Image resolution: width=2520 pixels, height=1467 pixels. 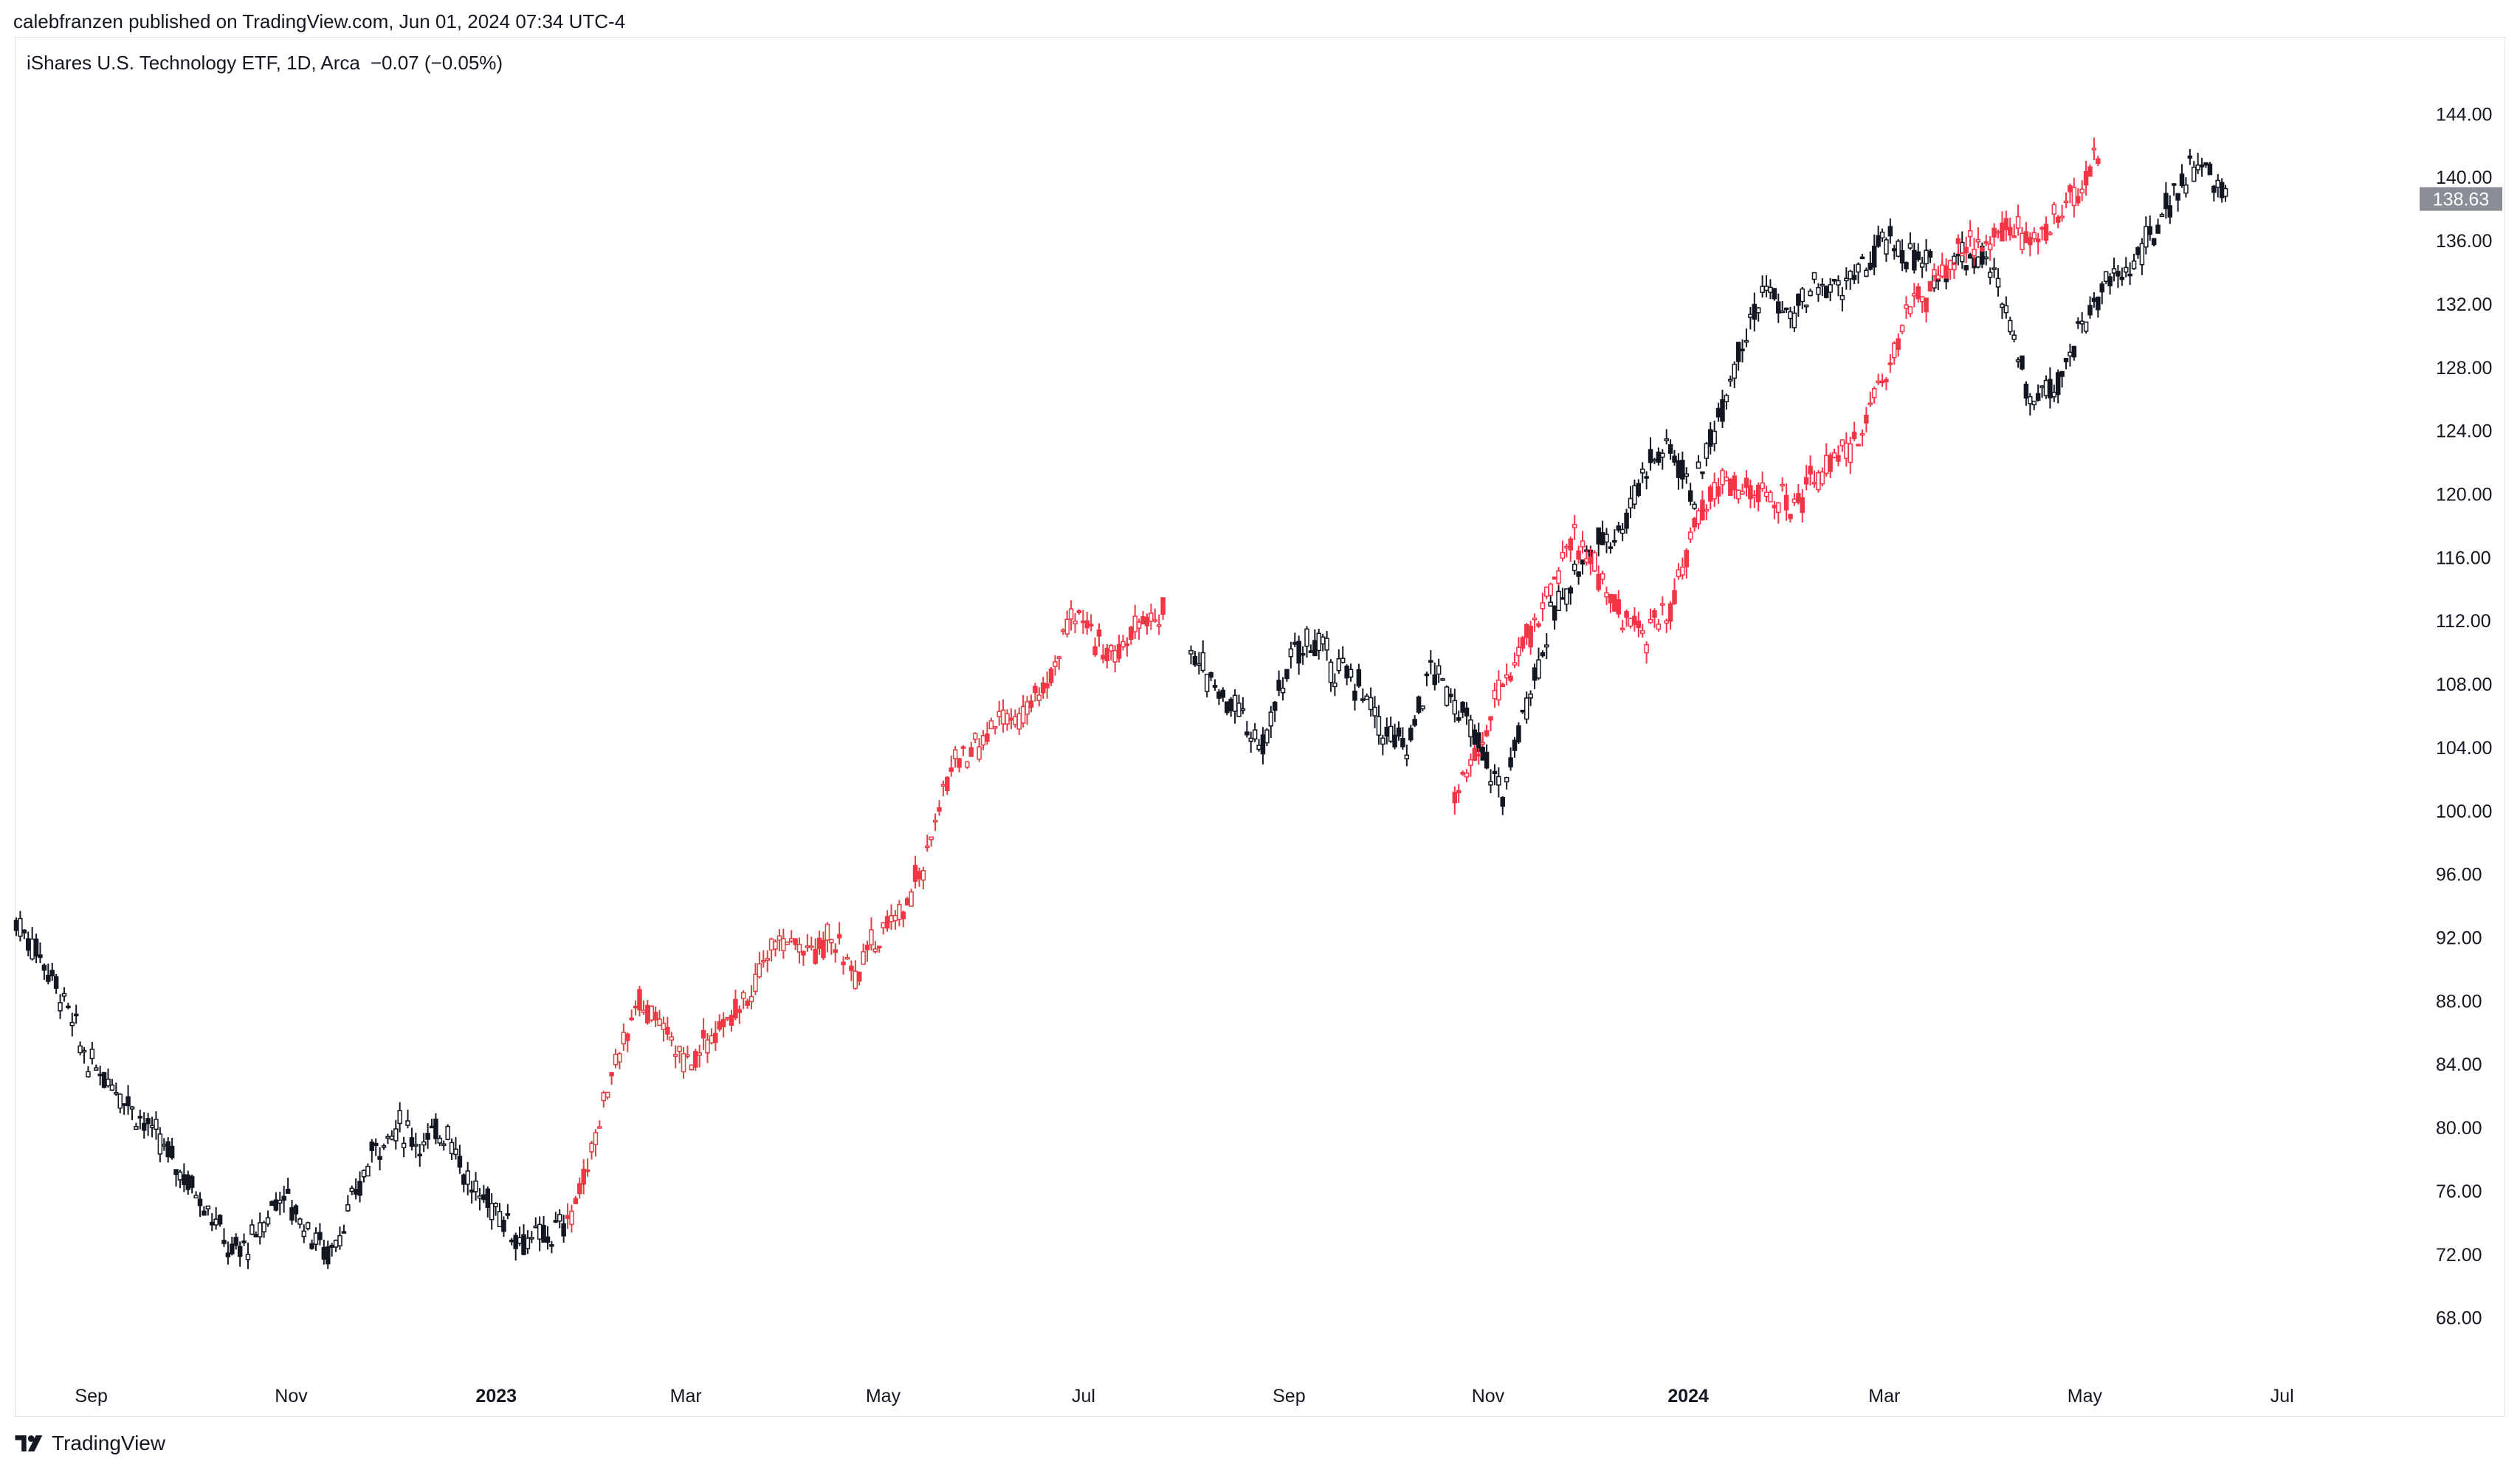 What do you see at coordinates (2461, 200) in the screenshot?
I see `last-price-label: 138.63` at bounding box center [2461, 200].